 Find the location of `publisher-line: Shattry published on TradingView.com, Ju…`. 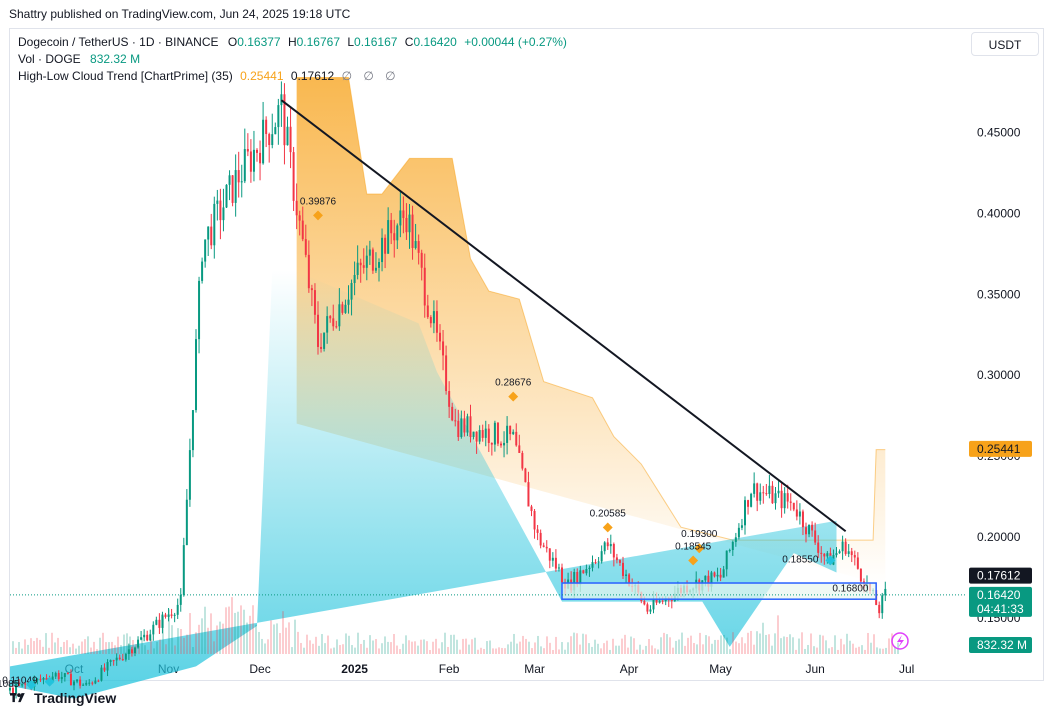

publisher-line: Shattry published on TradingView.com, Ju… is located at coordinates (180, 14).